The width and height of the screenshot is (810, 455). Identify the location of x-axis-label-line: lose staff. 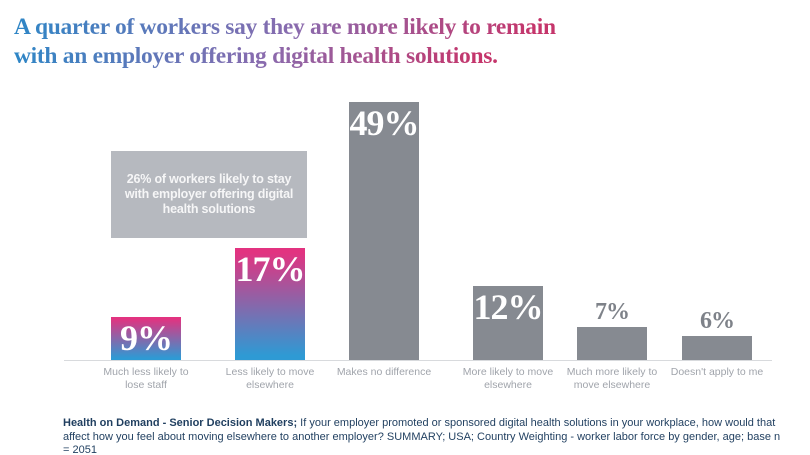
(146, 384).